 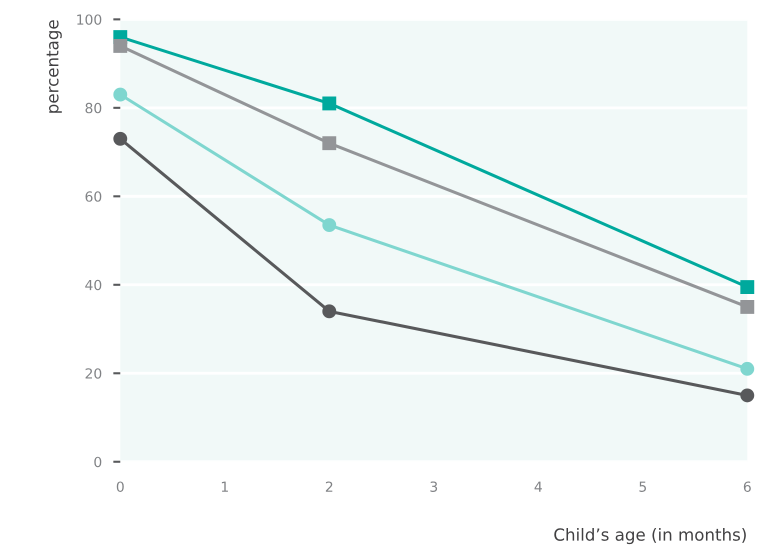 I want to click on y-tick-label: 40, so click(x=93, y=285).